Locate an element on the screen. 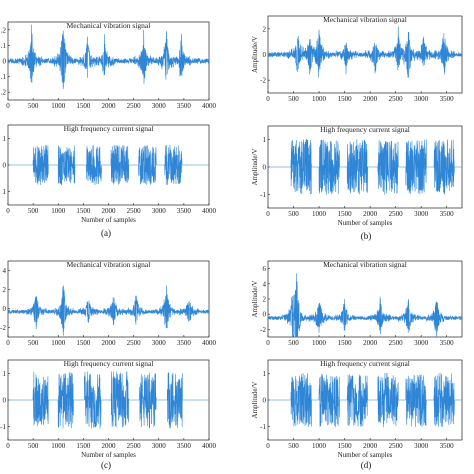 Image resolution: width=474 pixels, height=474 pixels. panel-label: (a) is located at coordinates (106, 233).